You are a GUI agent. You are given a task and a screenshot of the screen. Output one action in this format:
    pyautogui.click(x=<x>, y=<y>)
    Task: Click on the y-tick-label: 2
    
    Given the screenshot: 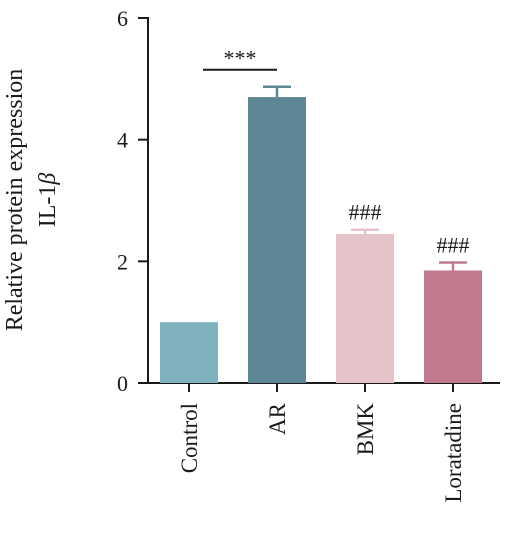 What is the action you would take?
    pyautogui.click(x=122, y=261)
    